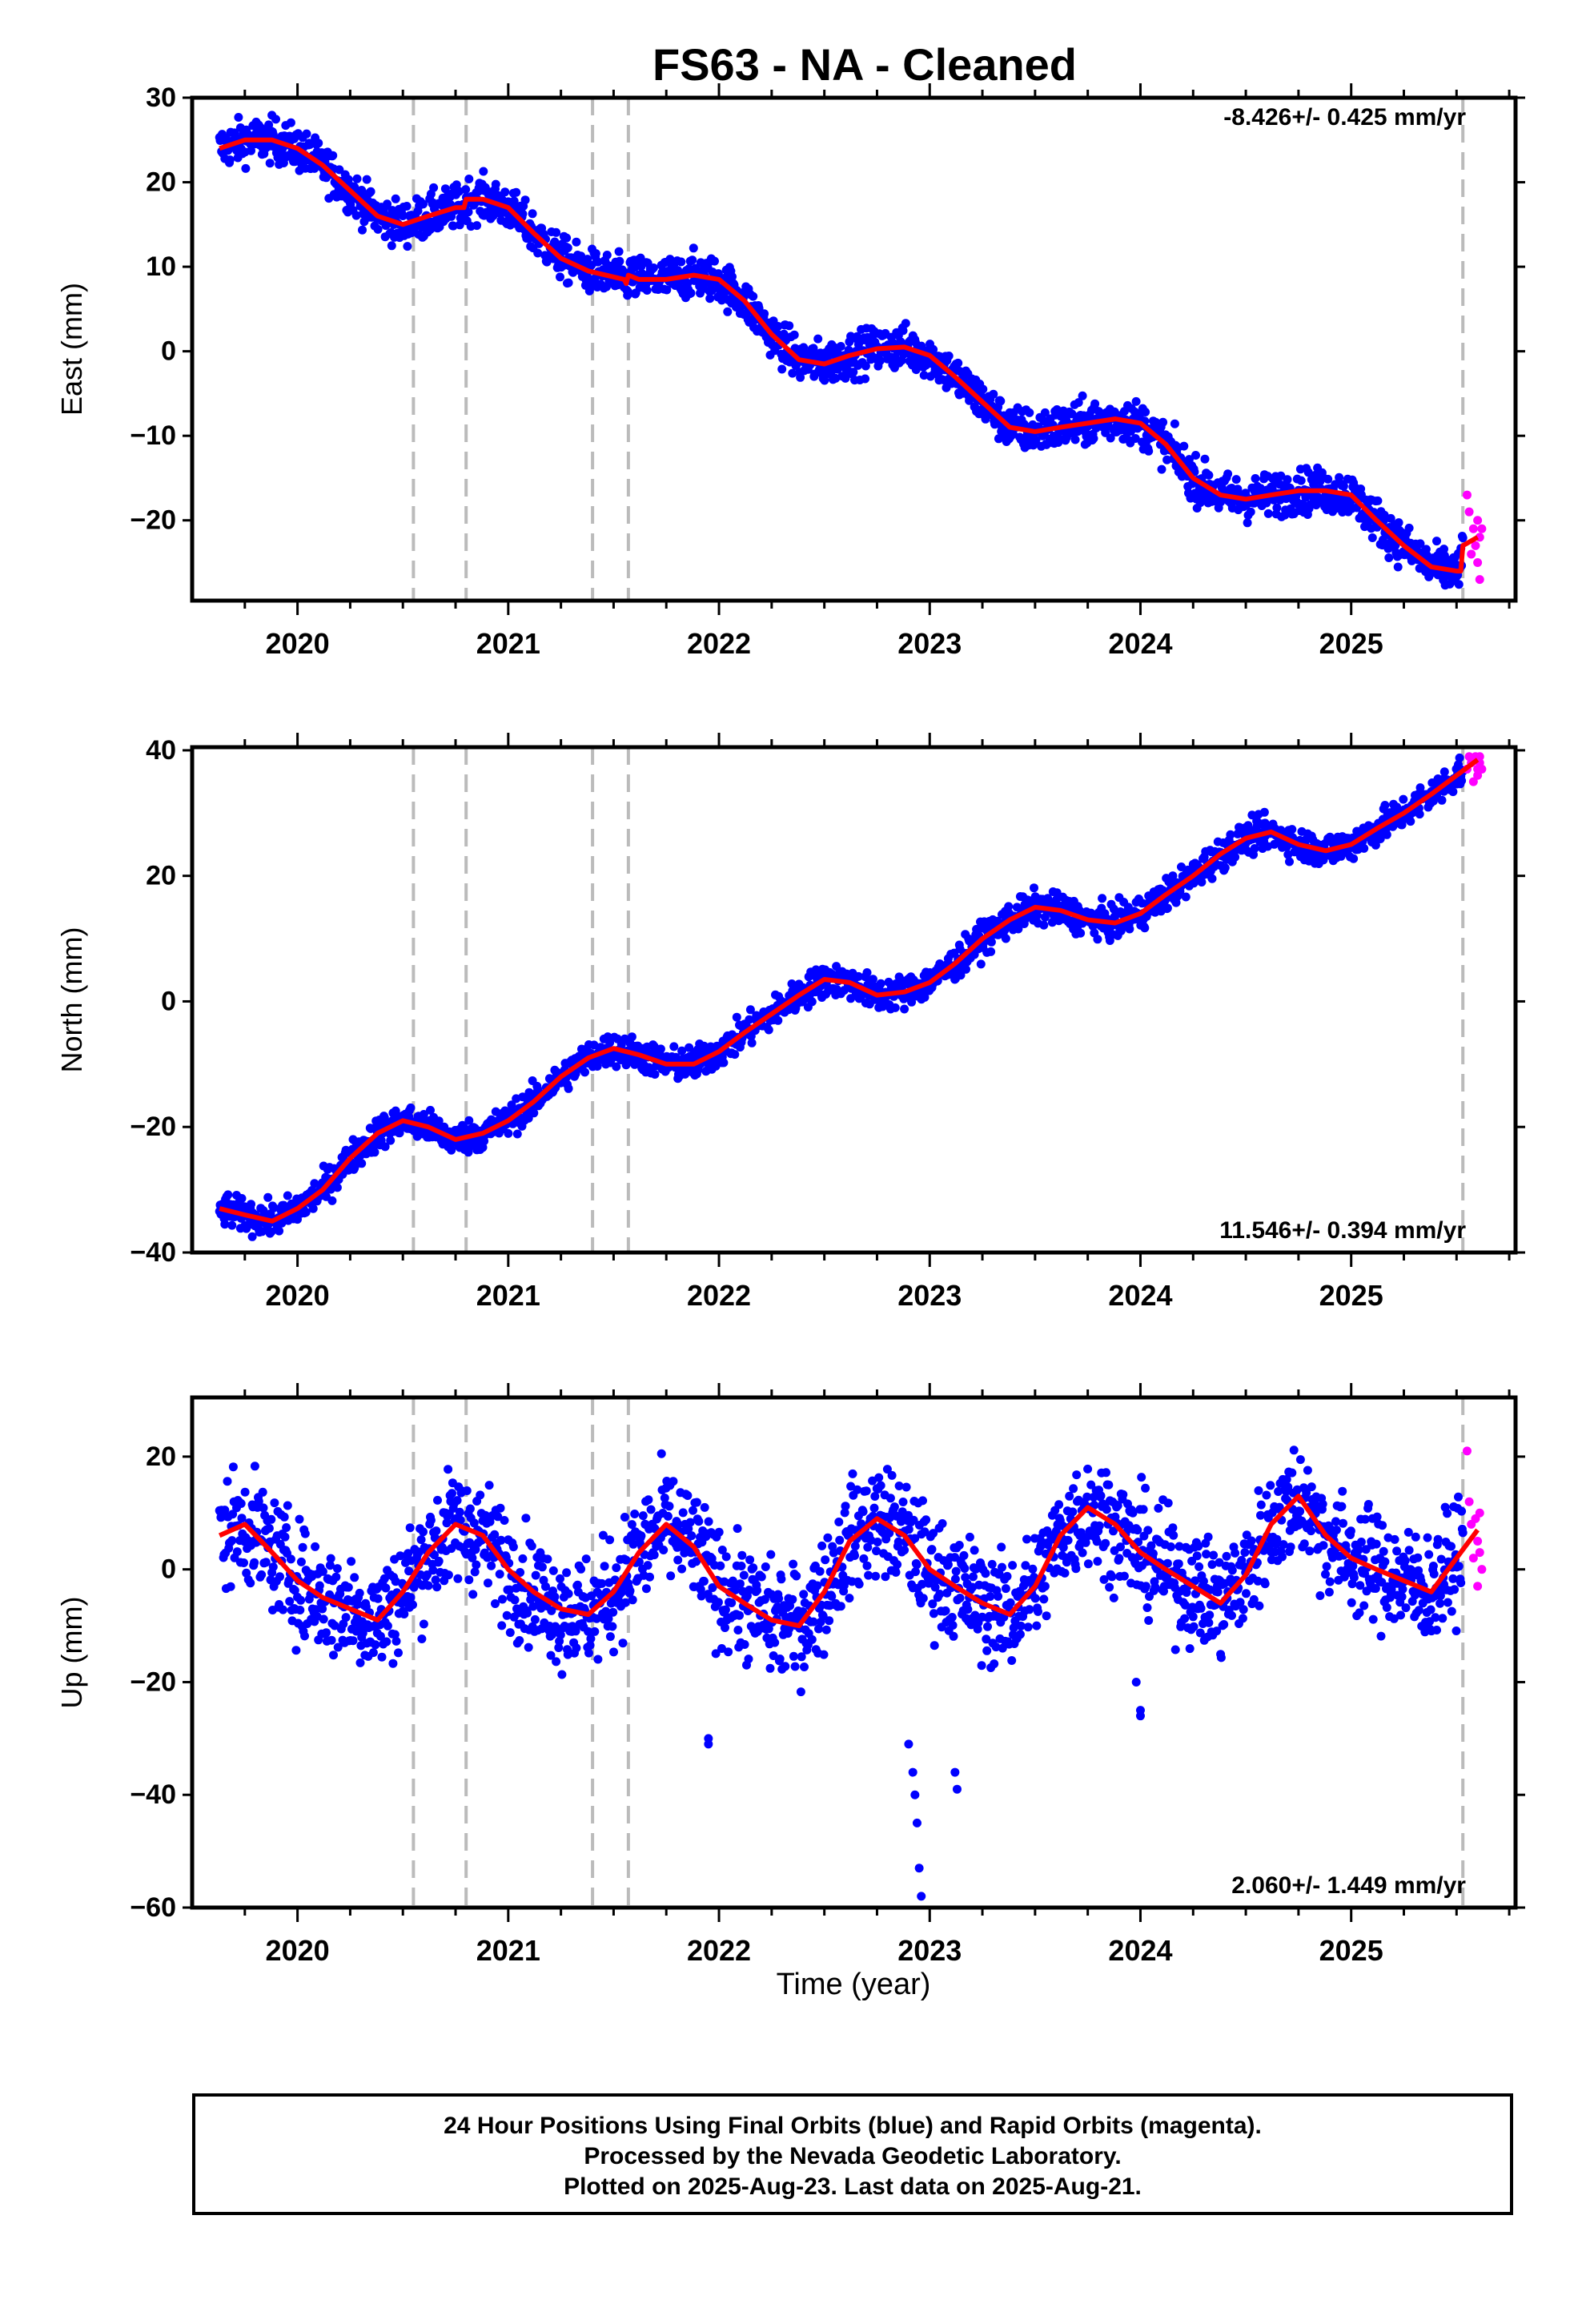 The width and height of the screenshot is (1582, 2324). What do you see at coordinates (153, 436) in the screenshot?
I see `east-ytick-label: −10` at bounding box center [153, 436].